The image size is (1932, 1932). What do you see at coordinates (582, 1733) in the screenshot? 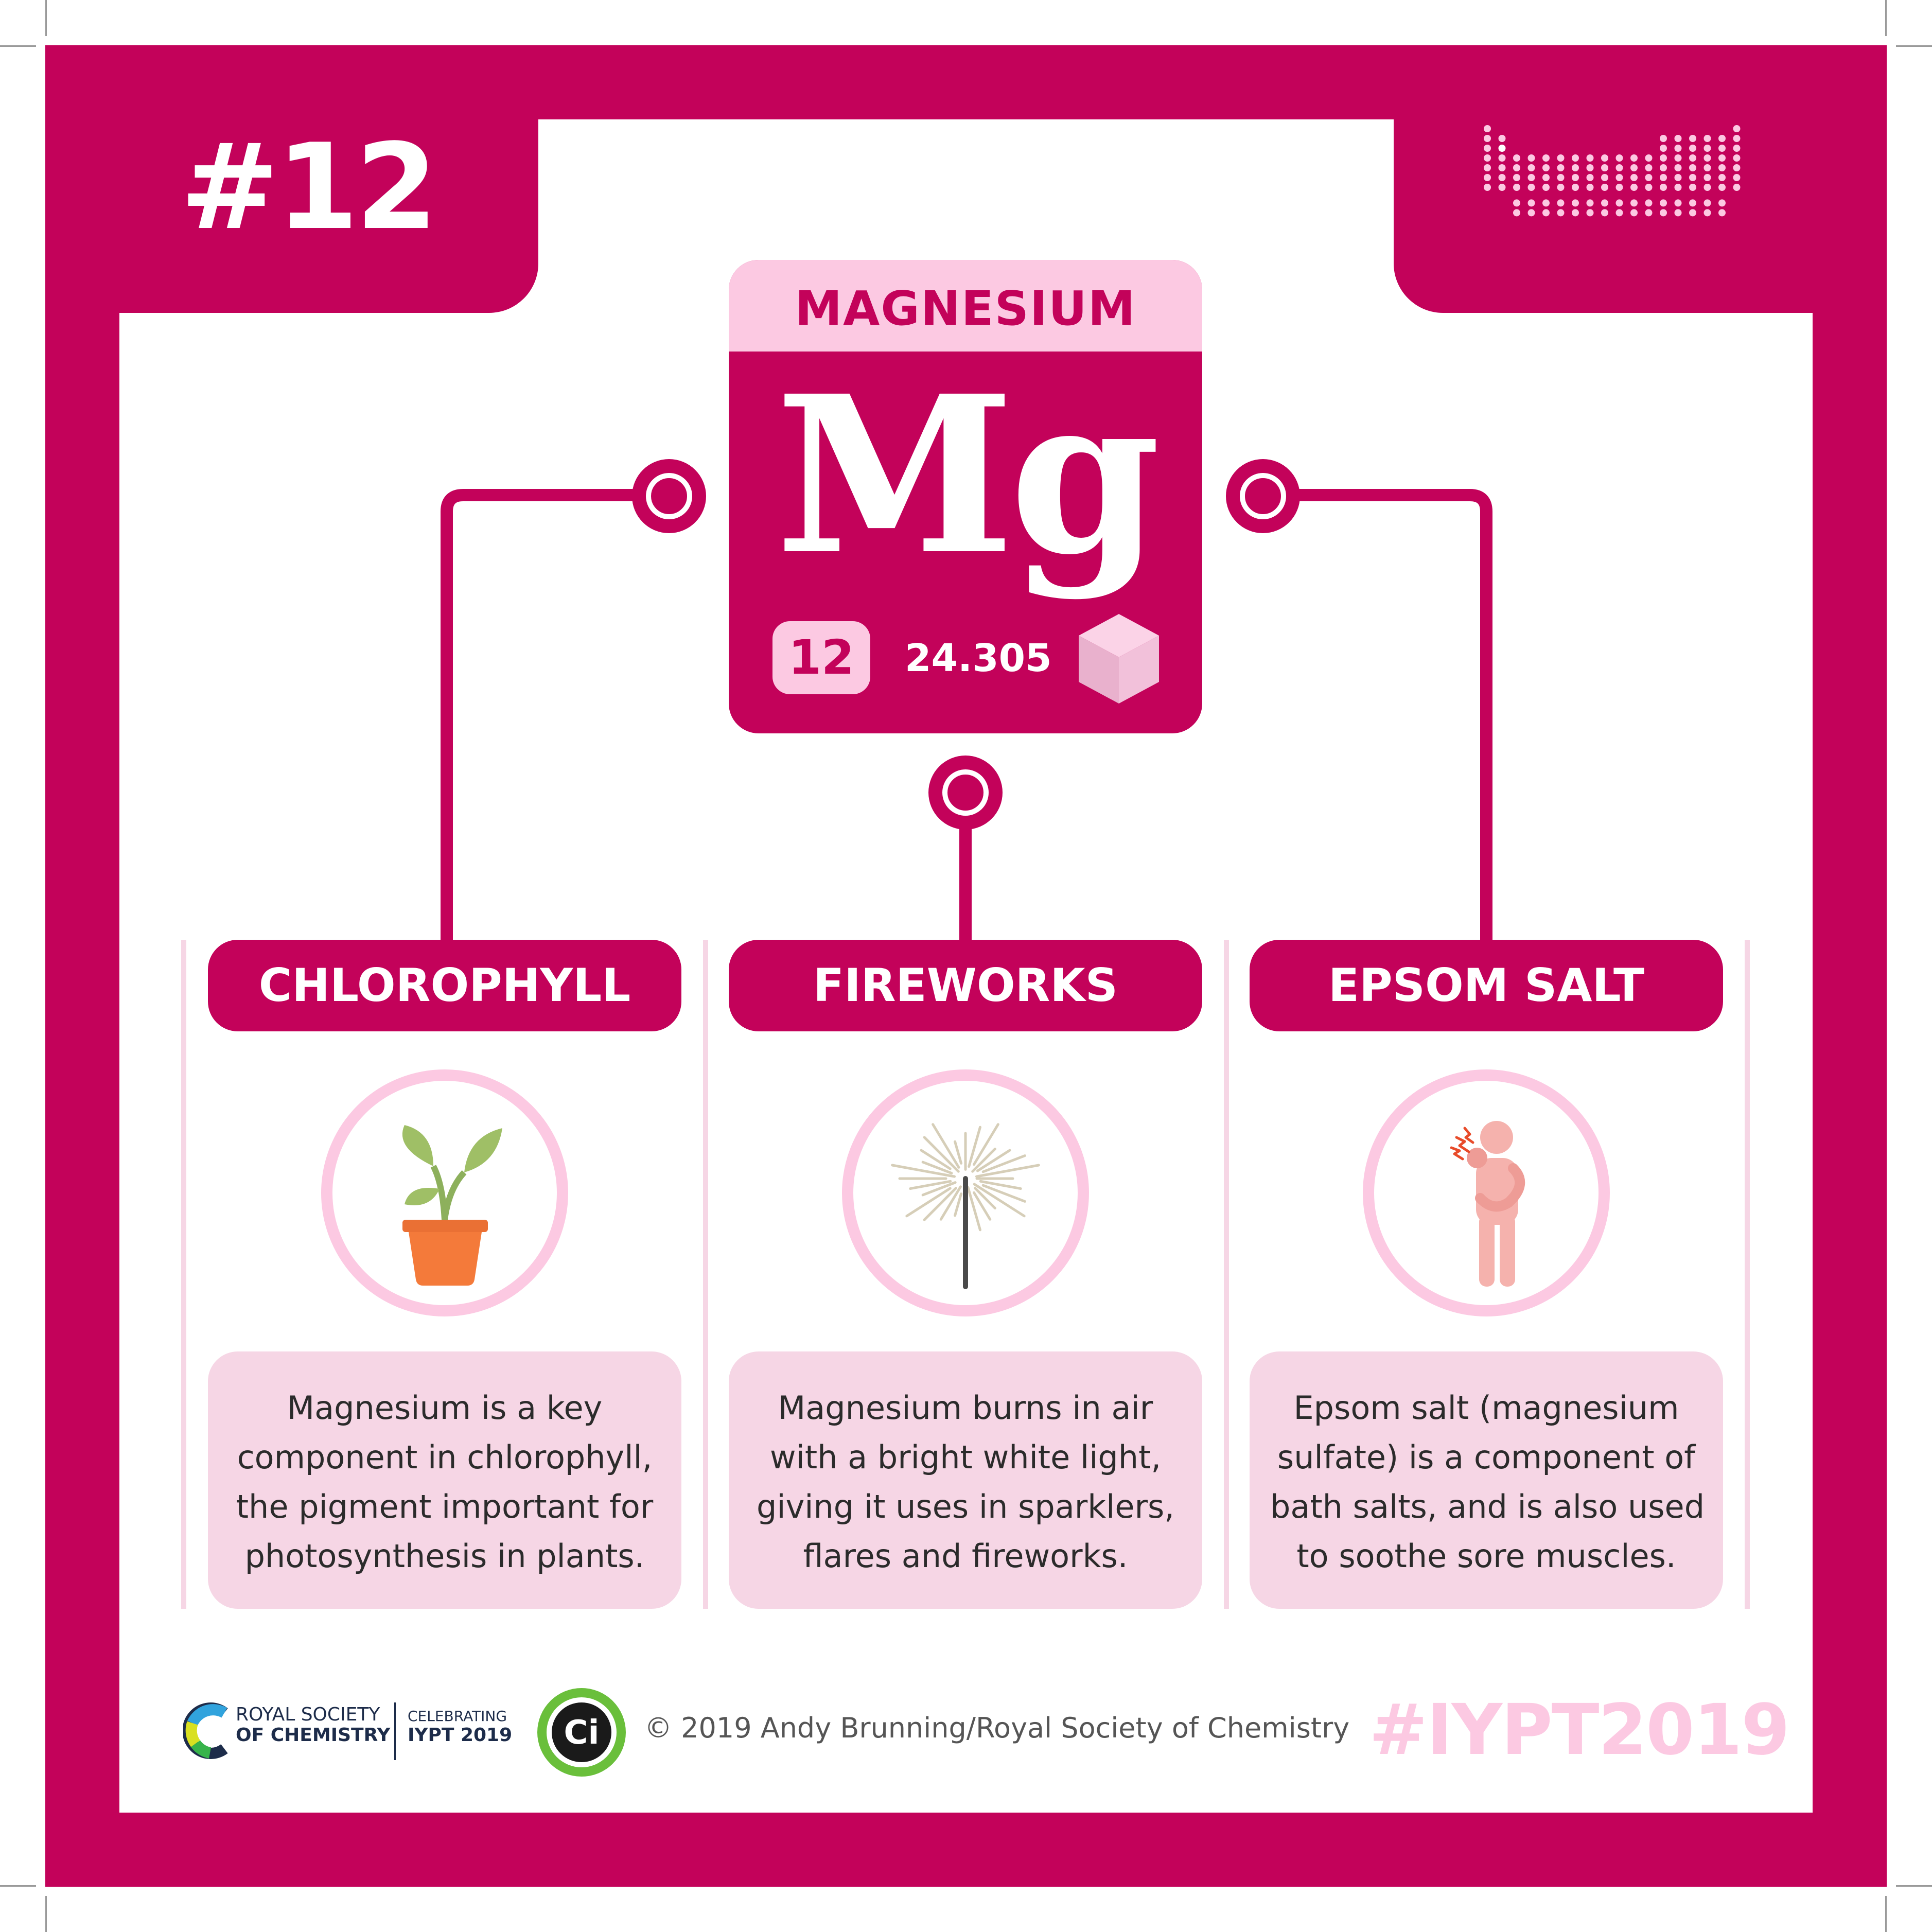
I see `ci-logo-text: Ci` at bounding box center [582, 1733].